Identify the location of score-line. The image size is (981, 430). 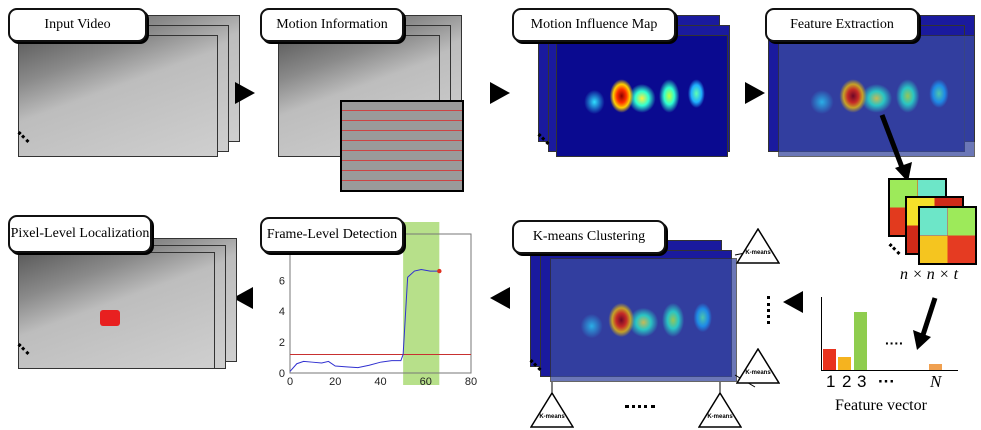
(364, 320).